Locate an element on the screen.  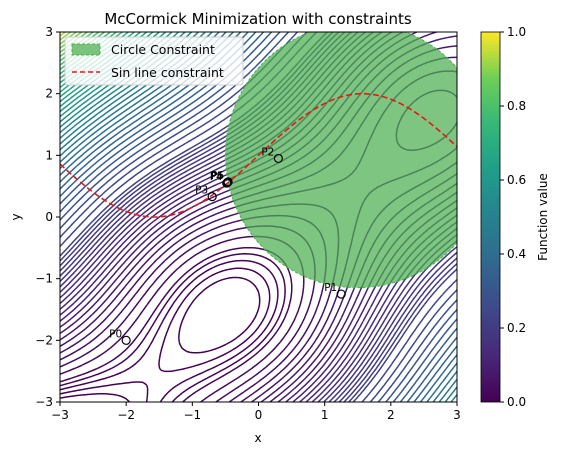
y-tick-label: −2 is located at coordinates (44, 340).